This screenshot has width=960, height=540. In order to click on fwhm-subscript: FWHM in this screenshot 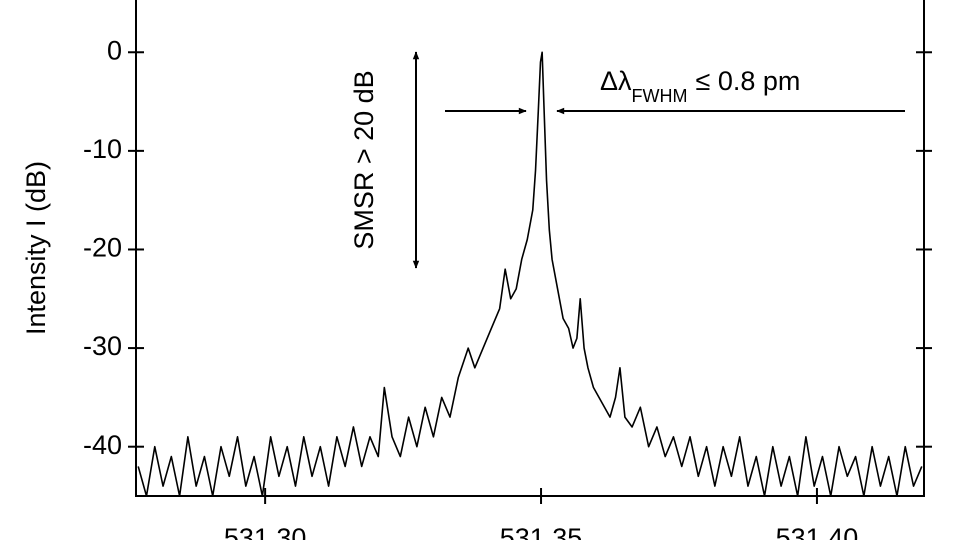, I will do `click(660, 96)`.